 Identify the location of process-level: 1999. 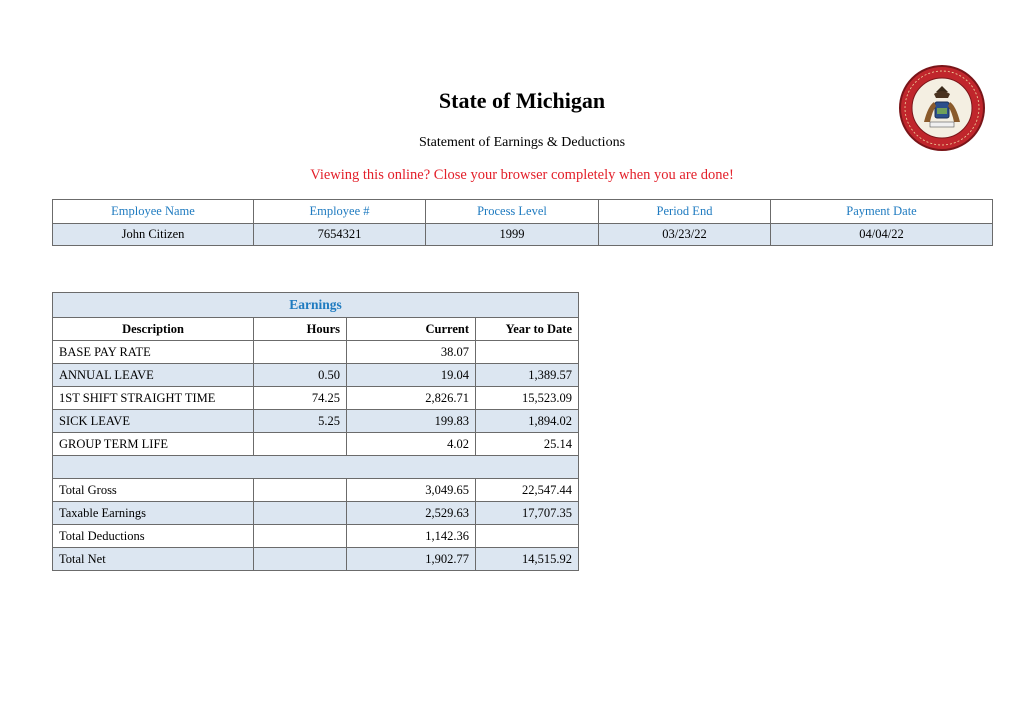
(512, 234).